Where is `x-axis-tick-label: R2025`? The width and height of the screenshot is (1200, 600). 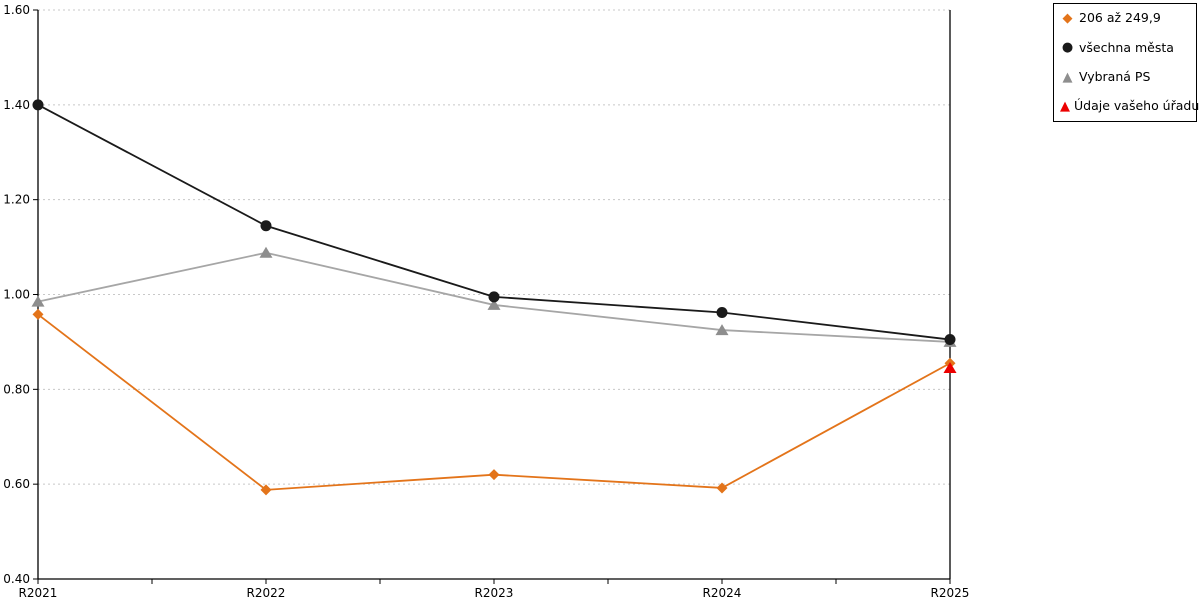 x-axis-tick-label: R2025 is located at coordinates (950, 593).